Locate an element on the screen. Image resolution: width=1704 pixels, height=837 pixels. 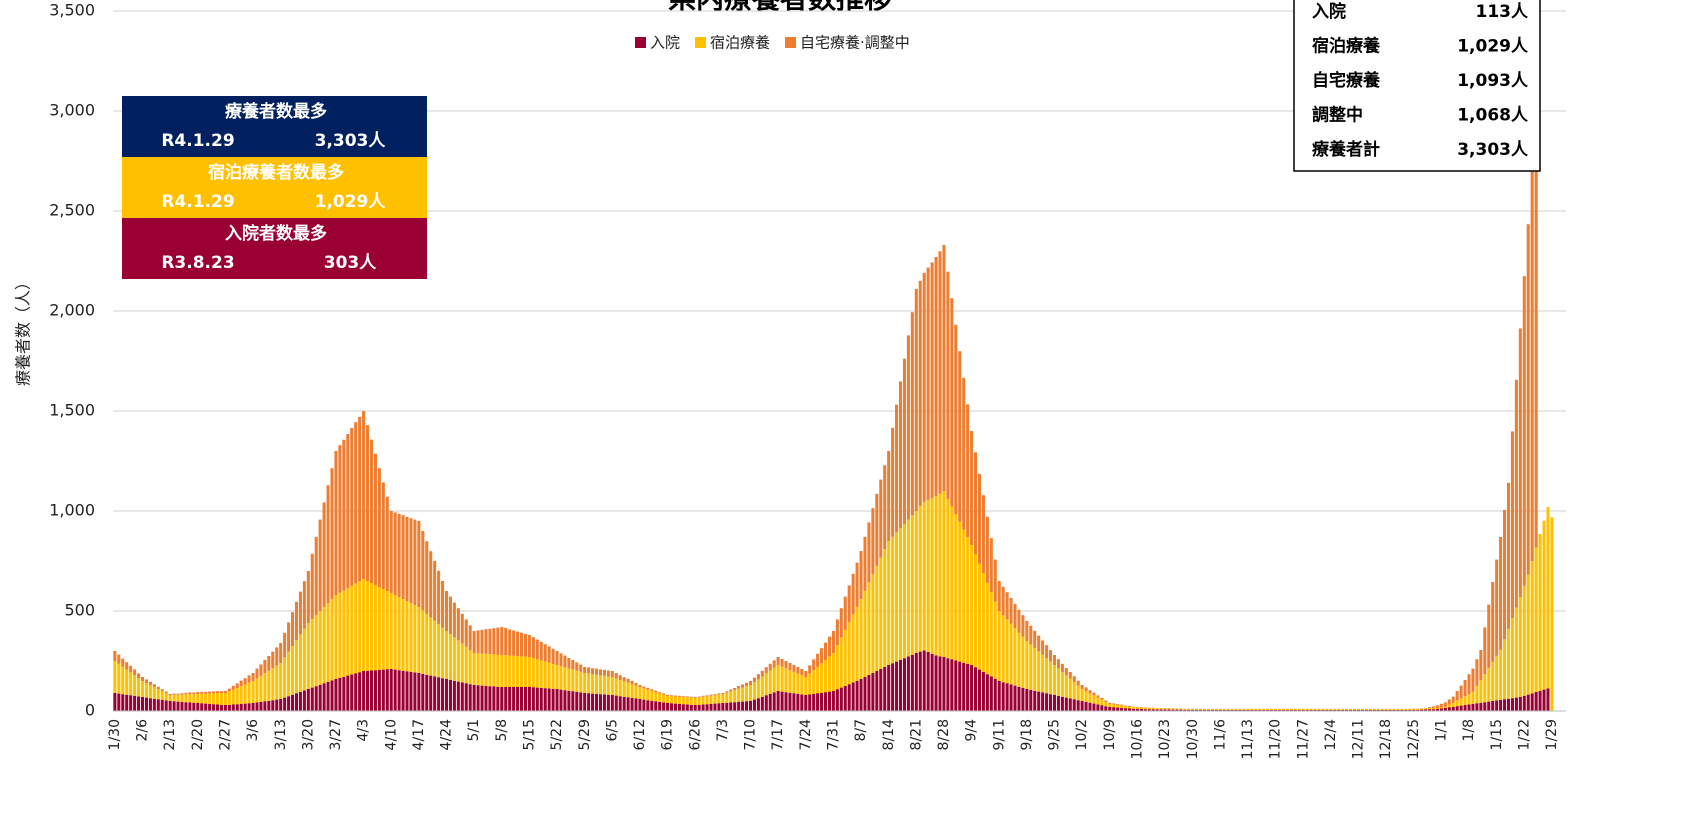
legend-swatch is located at coordinates (790, 42).